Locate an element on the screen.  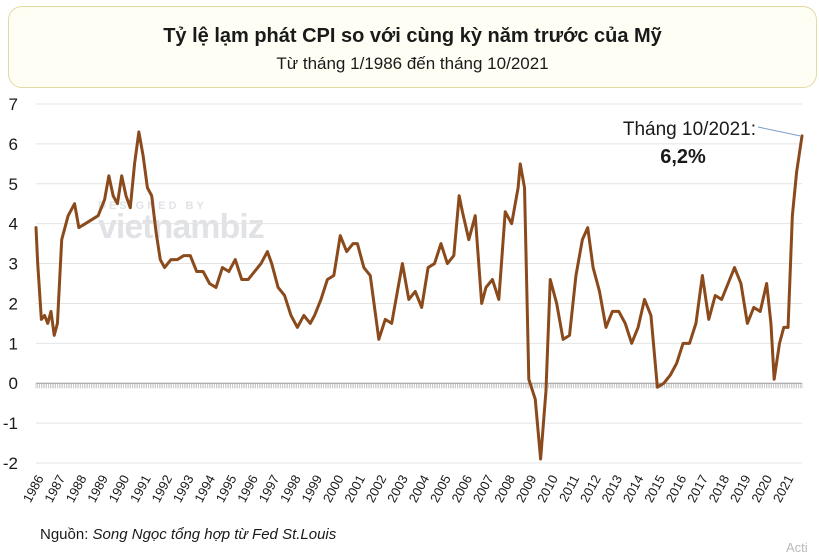
x-tick-label: 2020 is located at coordinates (761, 488).